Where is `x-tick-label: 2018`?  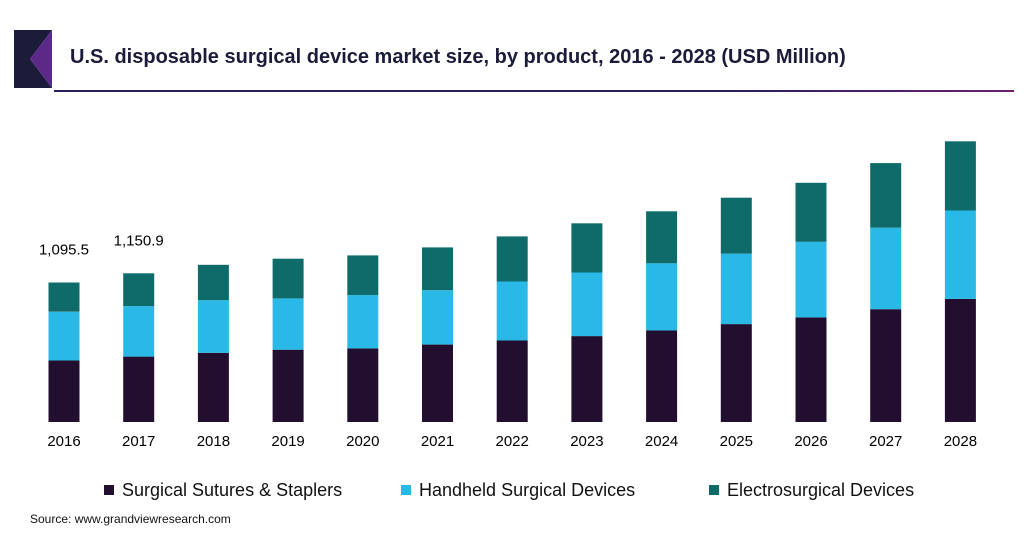 x-tick-label: 2018 is located at coordinates (213, 441).